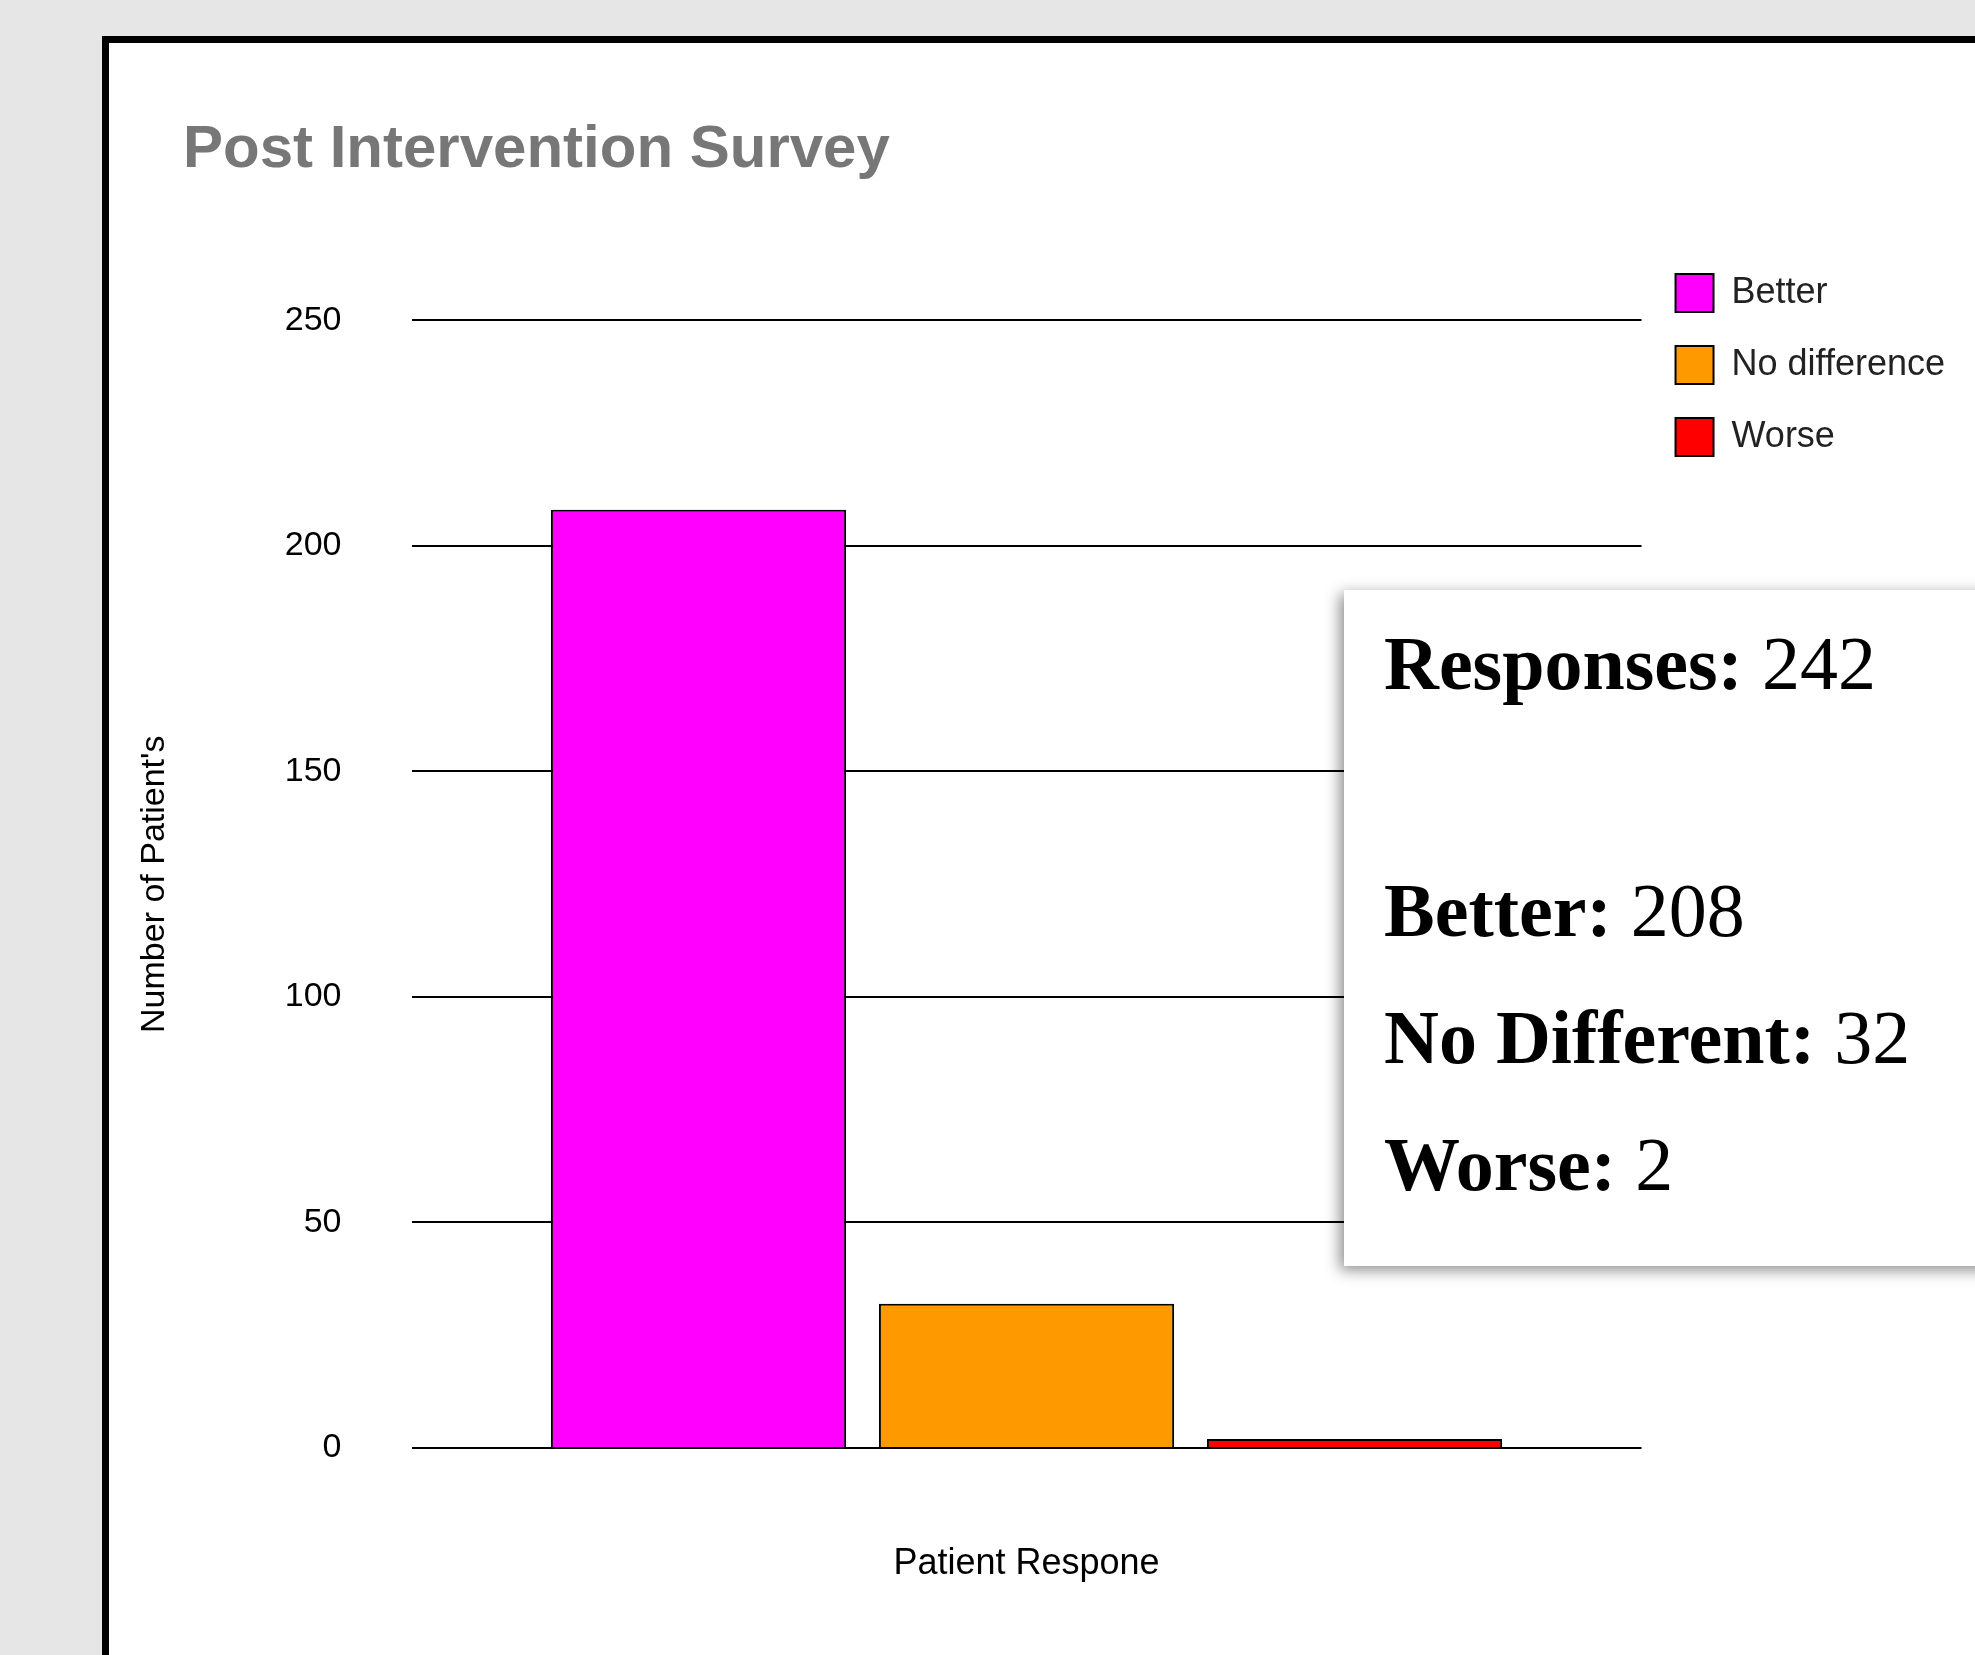 The width and height of the screenshot is (1975, 1655). Describe the element at coordinates (1838, 362) in the screenshot. I see `legend-label: No difference` at that location.